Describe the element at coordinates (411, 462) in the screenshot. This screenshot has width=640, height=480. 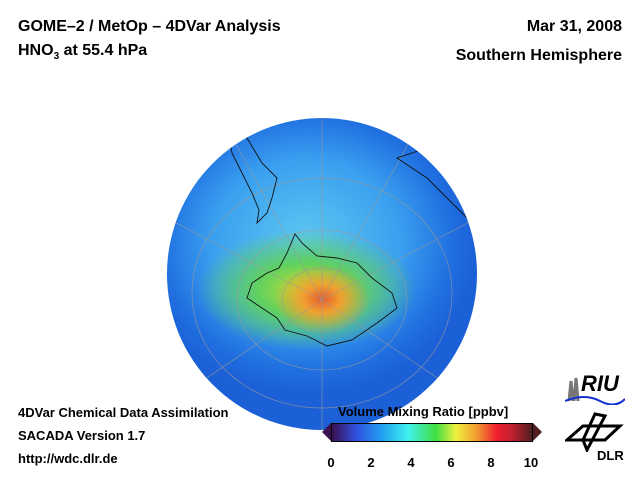
I see `colorbar-tick: 4` at that location.